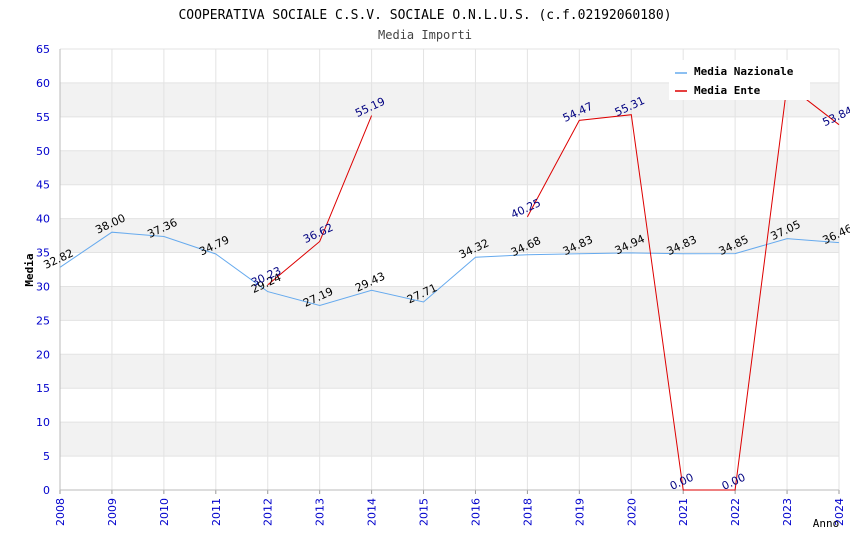 This screenshot has height=550, width=850. Describe the element at coordinates (43, 49) in the screenshot. I see `y-tick-label: 65` at that location.